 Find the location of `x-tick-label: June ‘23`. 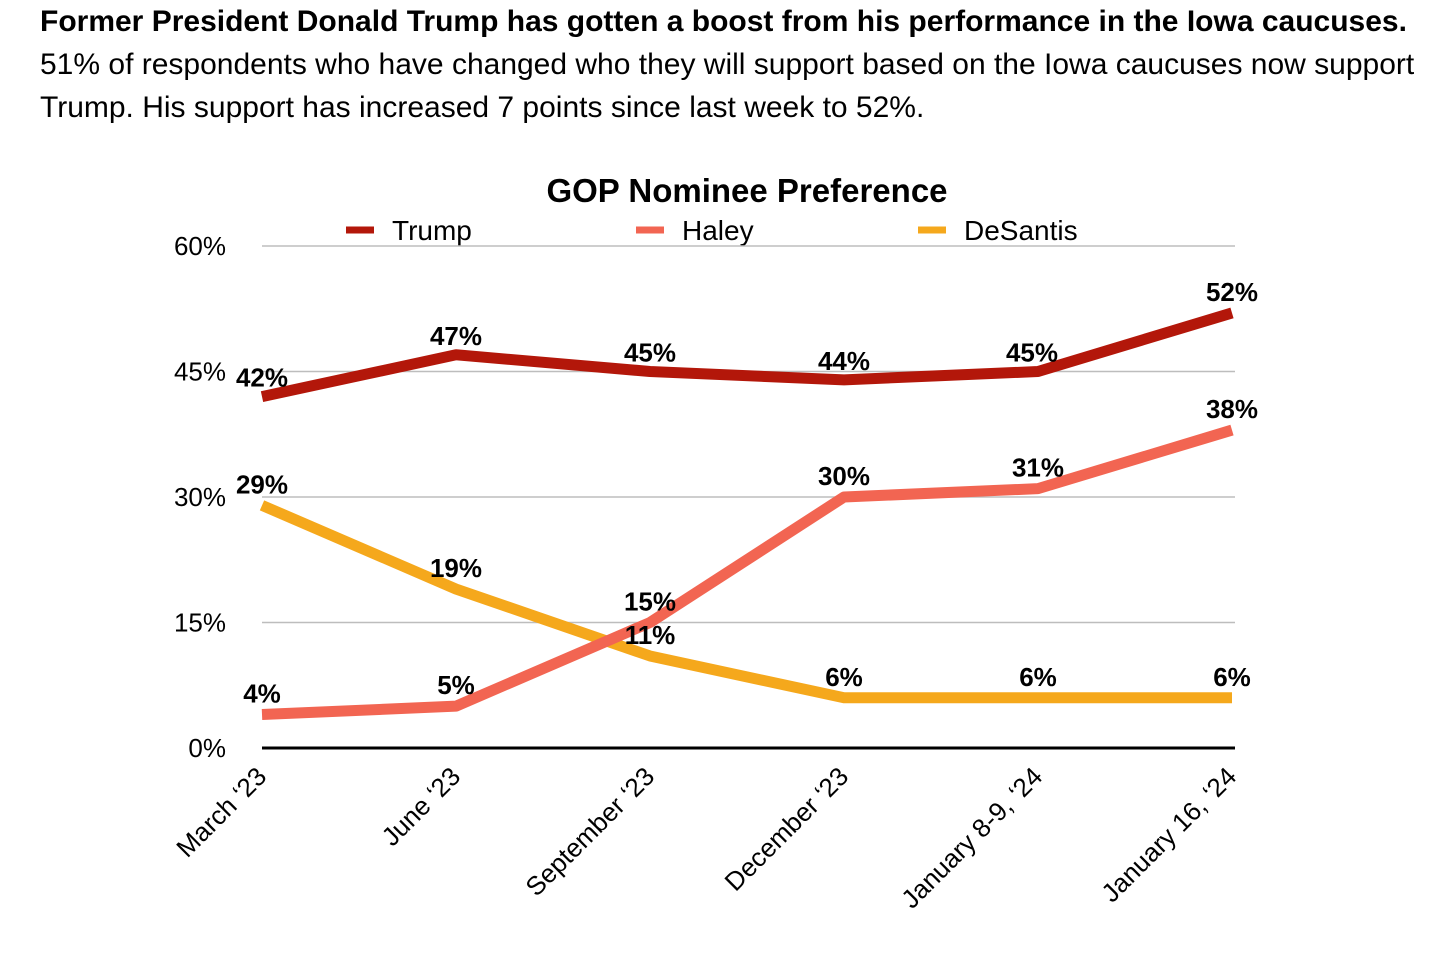

x-tick-label: June ‘23 is located at coordinates (421, 806).